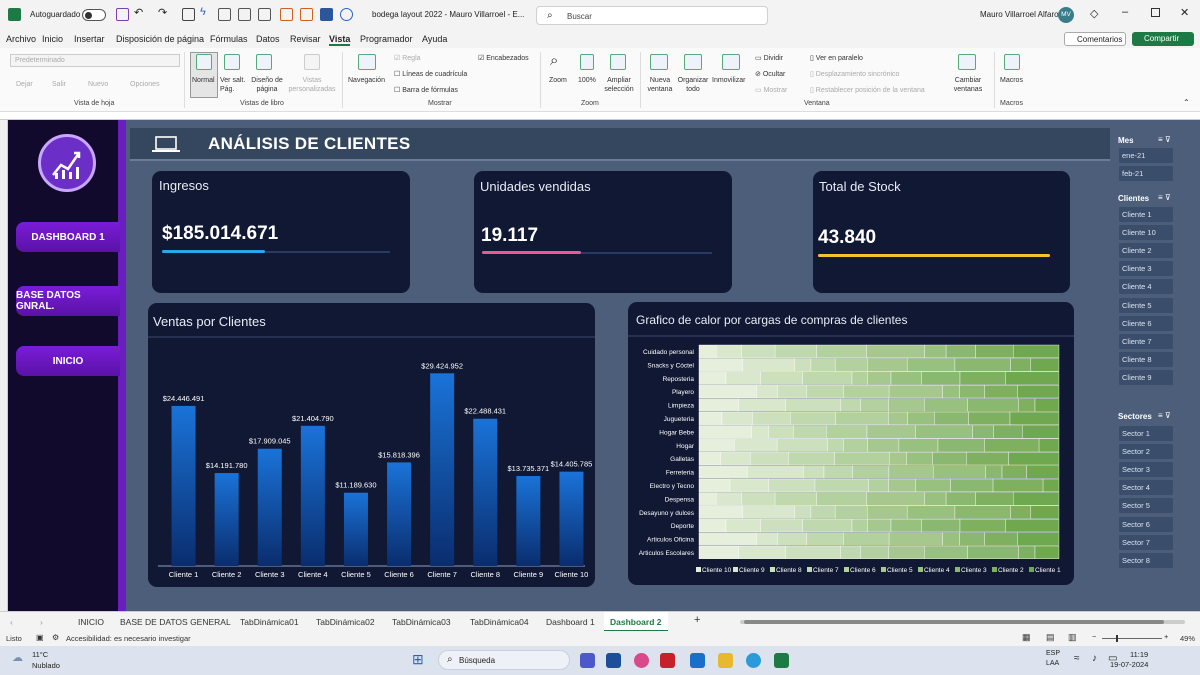 This screenshot has width=1200, height=675. What do you see at coordinates (1129, 664) in the screenshot?
I see `clock-date: 19-07-2024` at bounding box center [1129, 664].